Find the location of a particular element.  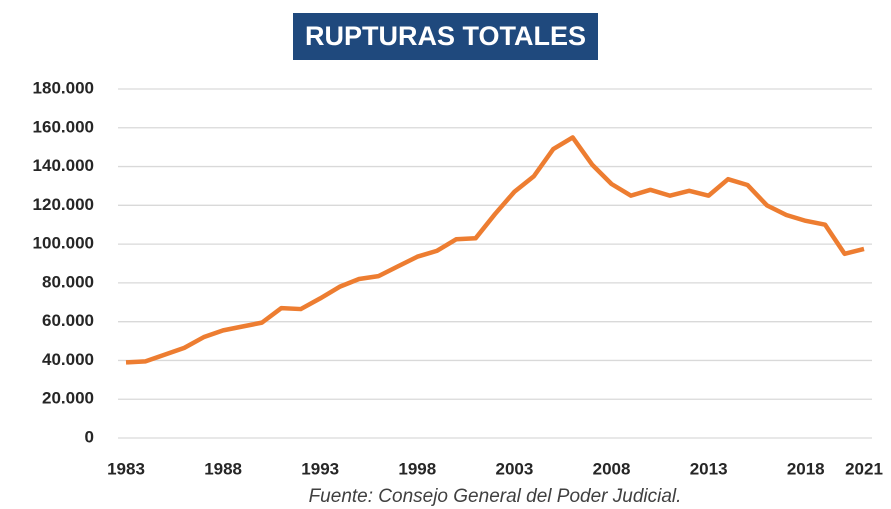

x-tick-label: 1998 is located at coordinates (417, 468).